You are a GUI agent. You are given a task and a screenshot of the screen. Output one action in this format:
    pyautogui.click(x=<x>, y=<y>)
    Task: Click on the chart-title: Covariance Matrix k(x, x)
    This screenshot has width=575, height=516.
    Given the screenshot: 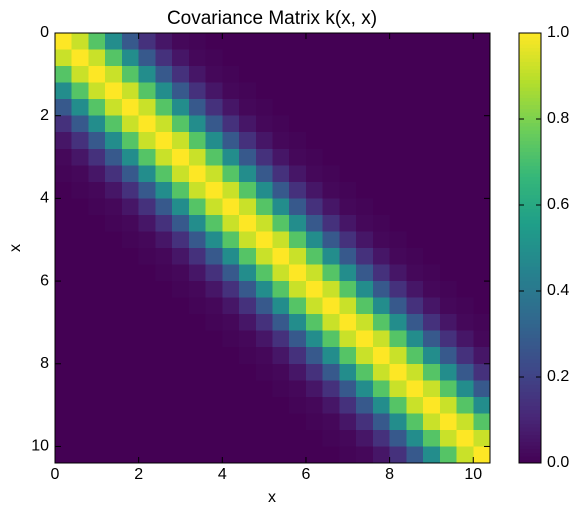 What is the action you would take?
    pyautogui.click(x=272, y=18)
    